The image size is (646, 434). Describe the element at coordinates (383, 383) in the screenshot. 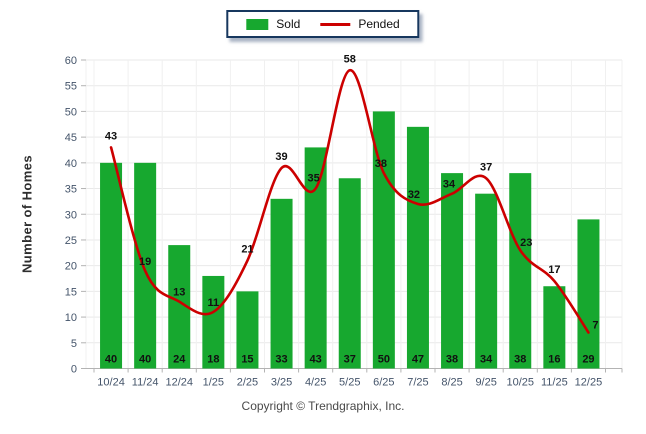

I see `x-tick-label: 6/25` at that location.